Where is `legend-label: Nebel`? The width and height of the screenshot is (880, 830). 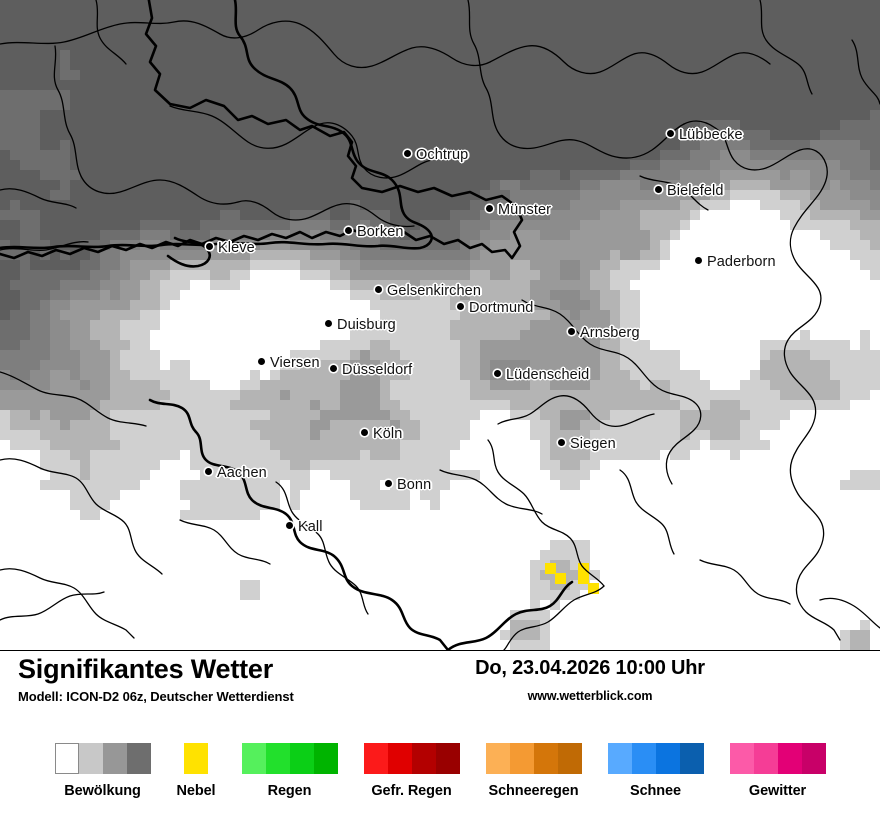
legend-label: Nebel is located at coordinates (196, 791).